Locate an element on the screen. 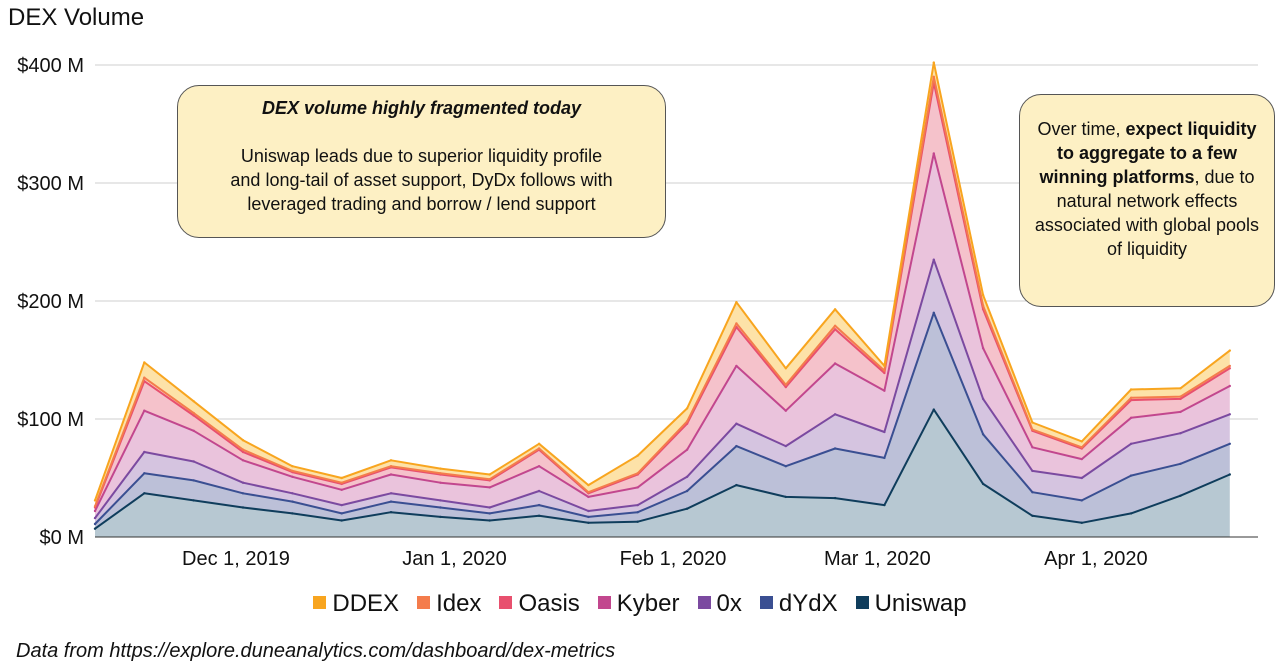 Image resolution: width=1280 pixels, height=671 pixels. legend-item-oasis: Oasis is located at coordinates (539, 604).